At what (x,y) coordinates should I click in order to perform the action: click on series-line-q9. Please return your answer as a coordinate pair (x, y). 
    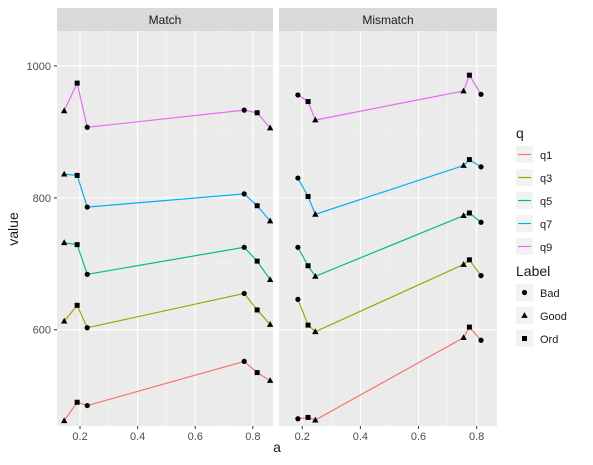
    Looking at the image, I should click on (167, 105).